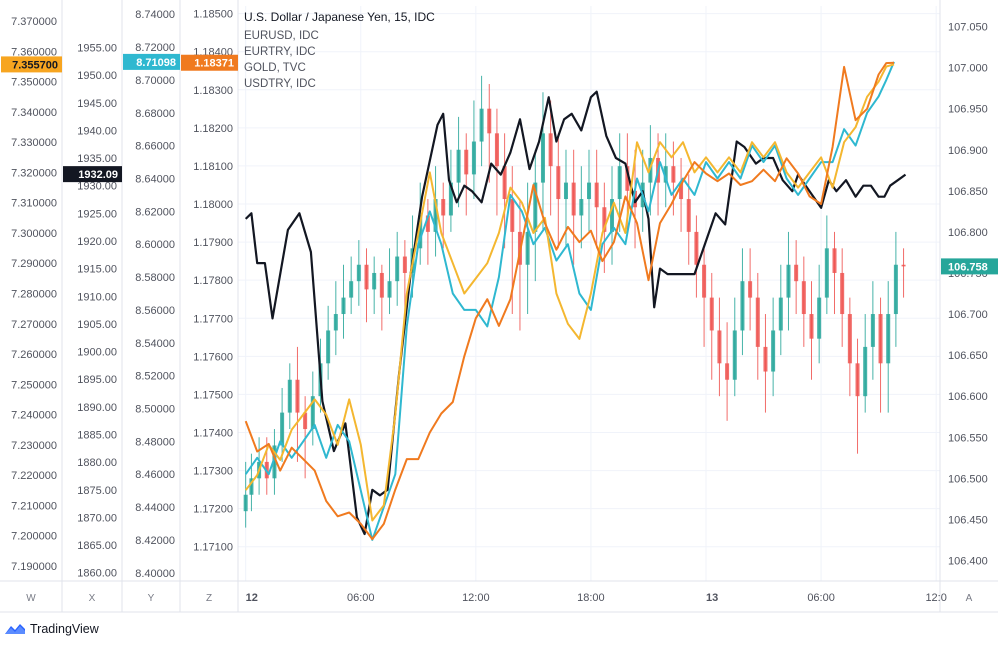 This screenshot has height=645, width=998. Describe the element at coordinates (97, 76) in the screenshot. I see `axis-tick-label-x: 1950.00` at that location.